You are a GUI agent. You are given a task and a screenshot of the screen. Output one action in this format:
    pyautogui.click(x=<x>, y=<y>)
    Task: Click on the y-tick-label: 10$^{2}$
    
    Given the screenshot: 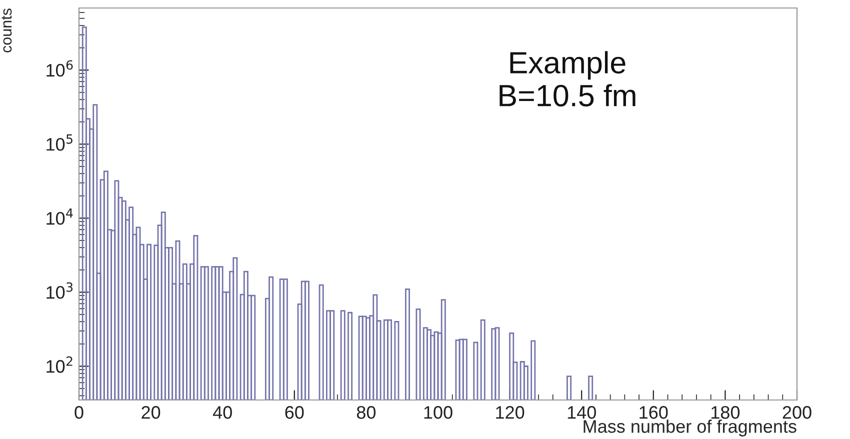 What is the action you would take?
    pyautogui.click(x=59, y=364)
    